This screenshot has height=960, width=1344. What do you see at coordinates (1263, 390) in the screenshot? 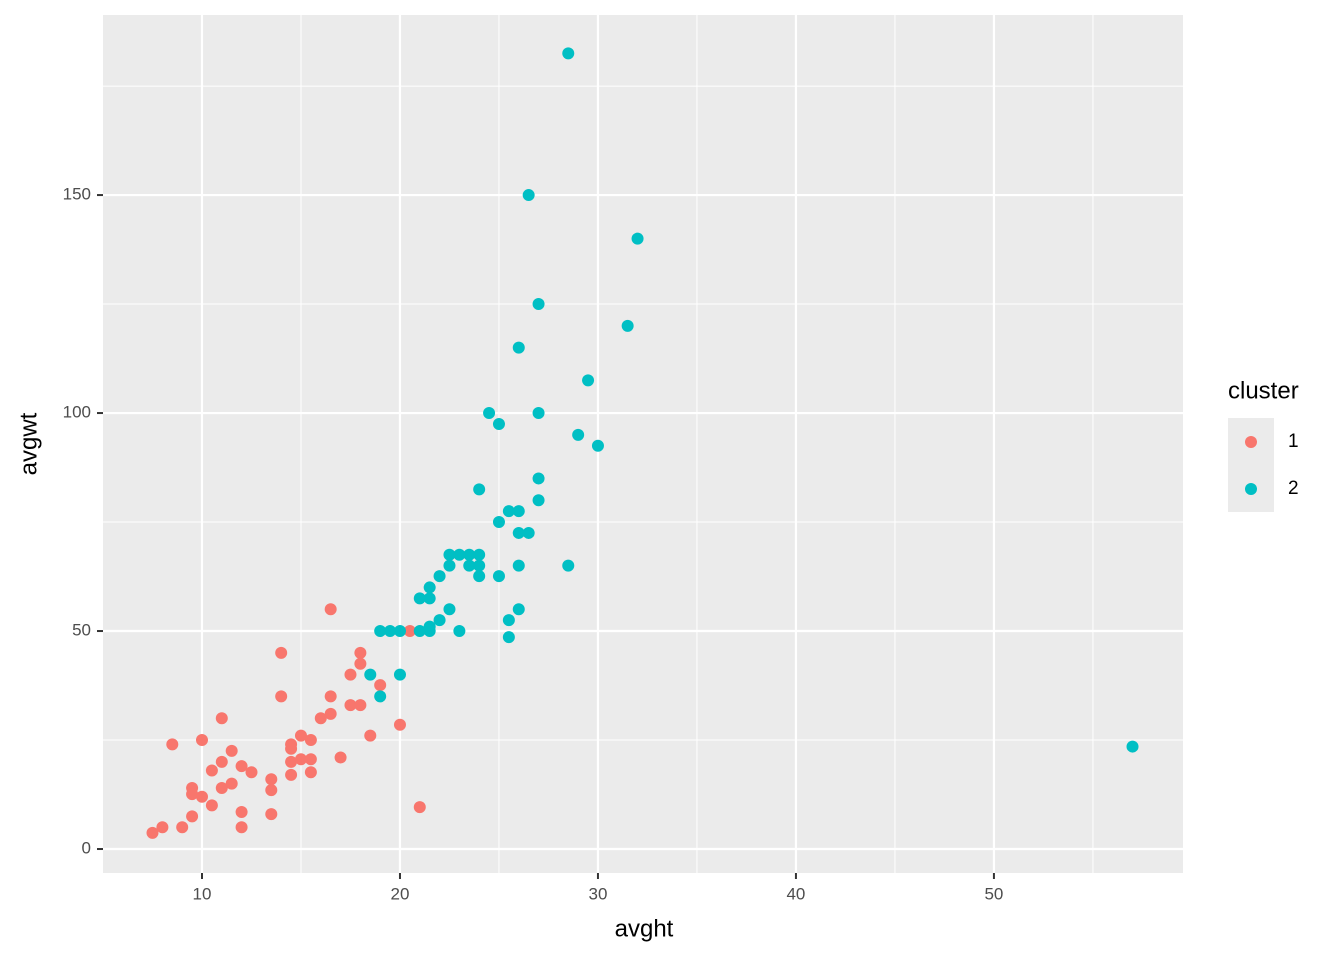
I see `legend-title: cluster` at bounding box center [1263, 390].